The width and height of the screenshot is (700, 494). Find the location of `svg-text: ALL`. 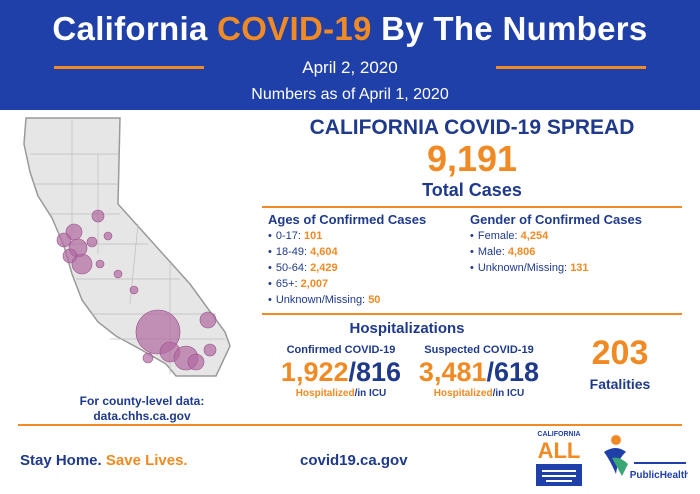

svg-text: ALL is located at coordinates (559, 450).